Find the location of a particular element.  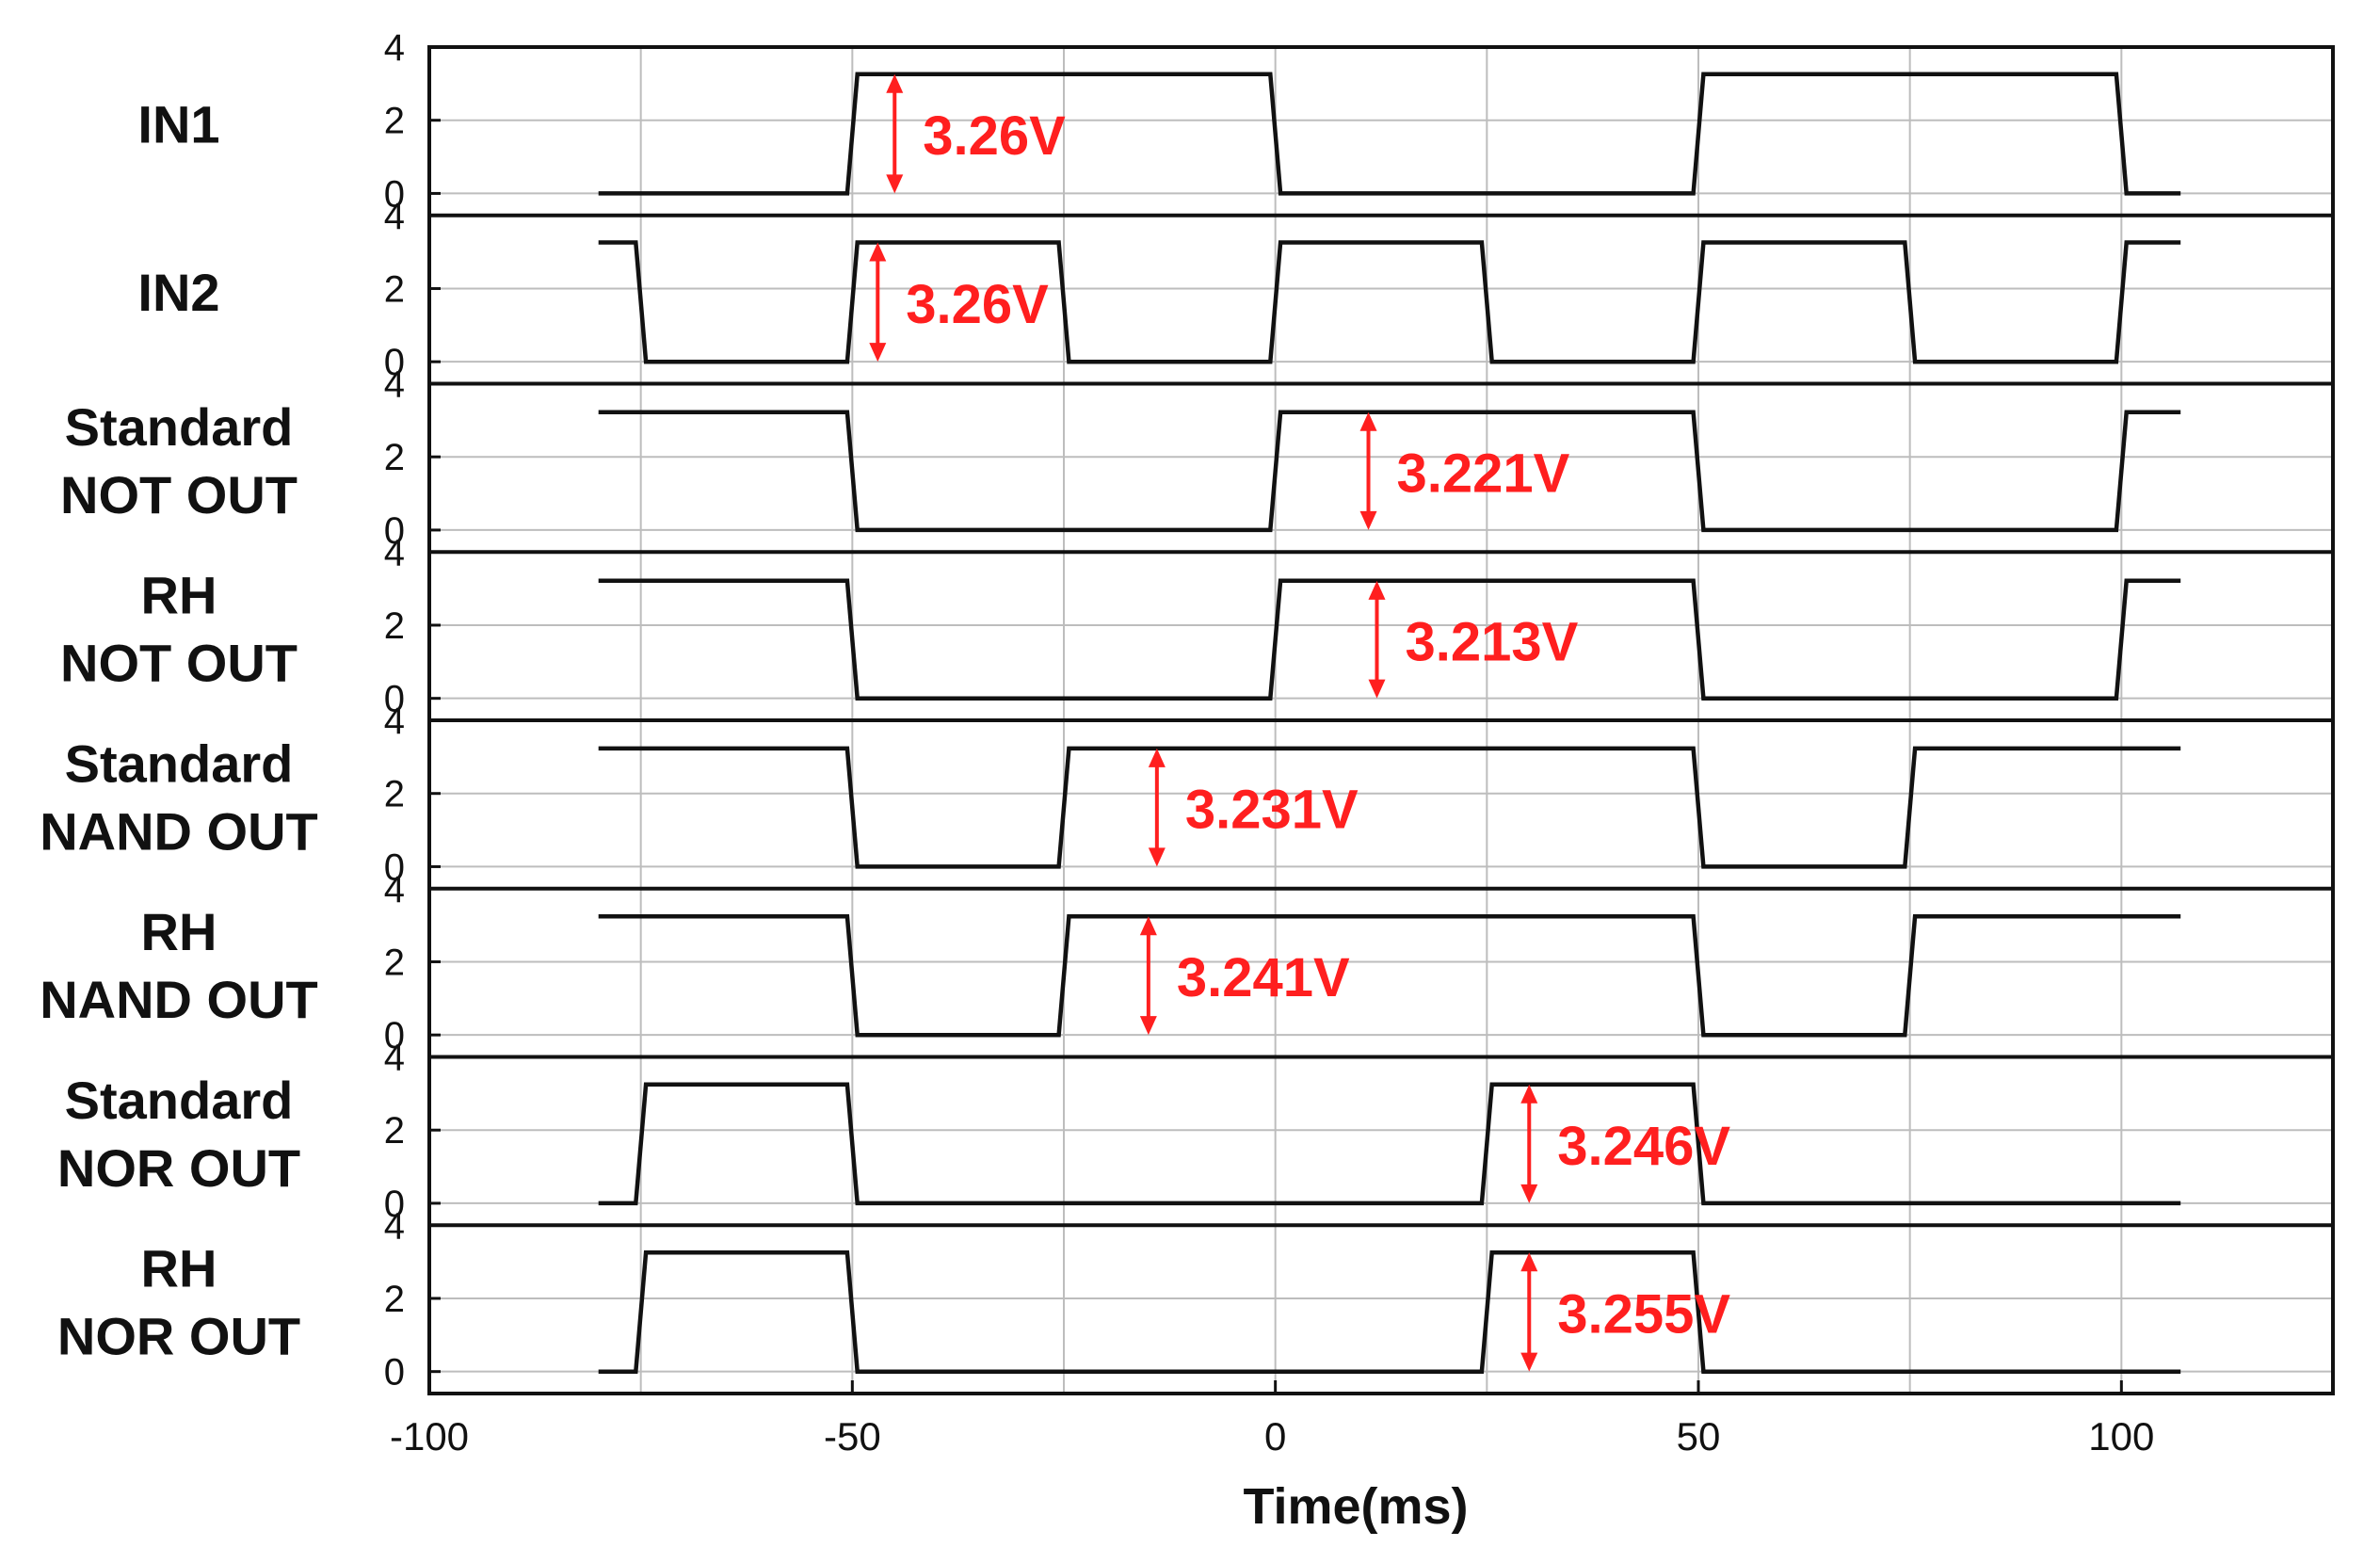

row-label: IN1 is located at coordinates (178, 123).